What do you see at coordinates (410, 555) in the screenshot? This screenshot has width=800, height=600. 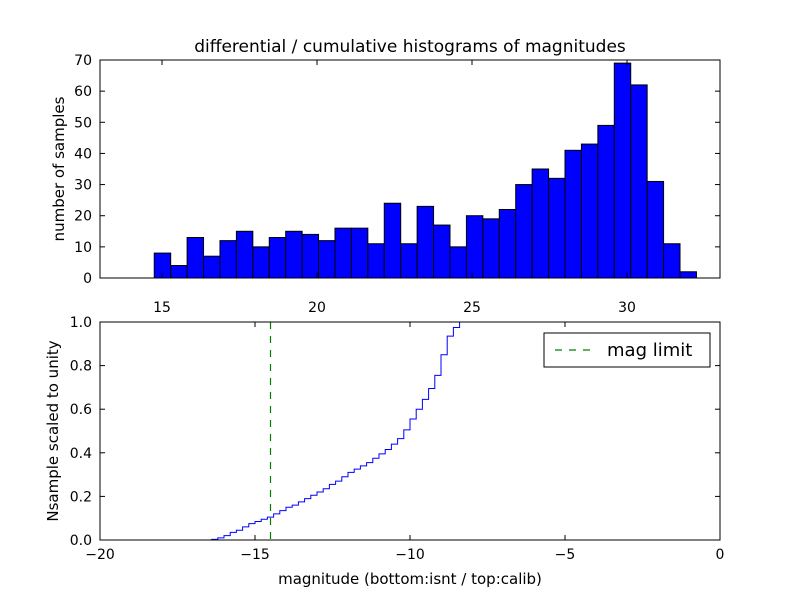 I see `cumulative-x-tick-label: −10` at bounding box center [410, 555].